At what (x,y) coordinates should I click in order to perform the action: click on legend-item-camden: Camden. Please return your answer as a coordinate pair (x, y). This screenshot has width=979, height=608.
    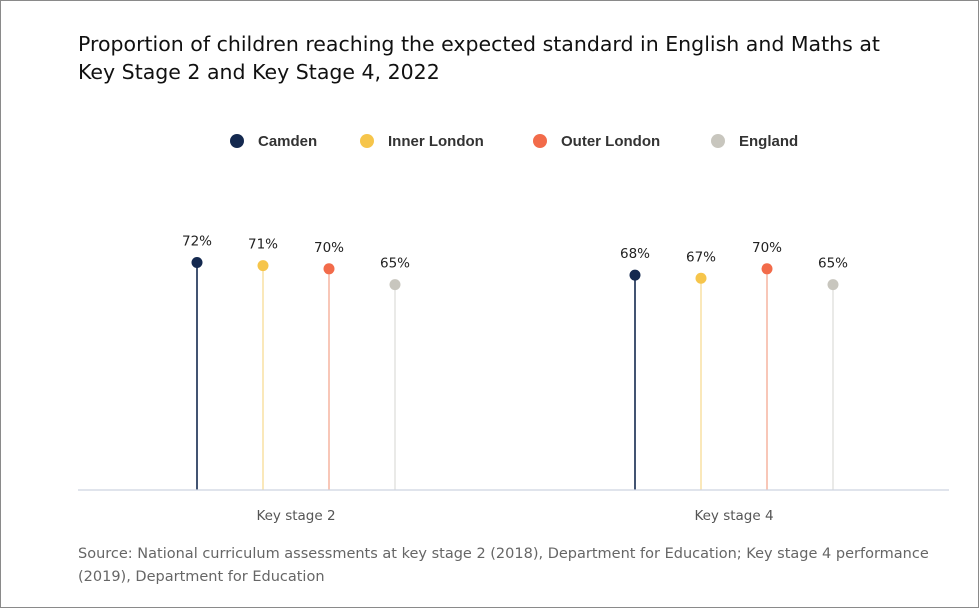
    Looking at the image, I should click on (273, 141).